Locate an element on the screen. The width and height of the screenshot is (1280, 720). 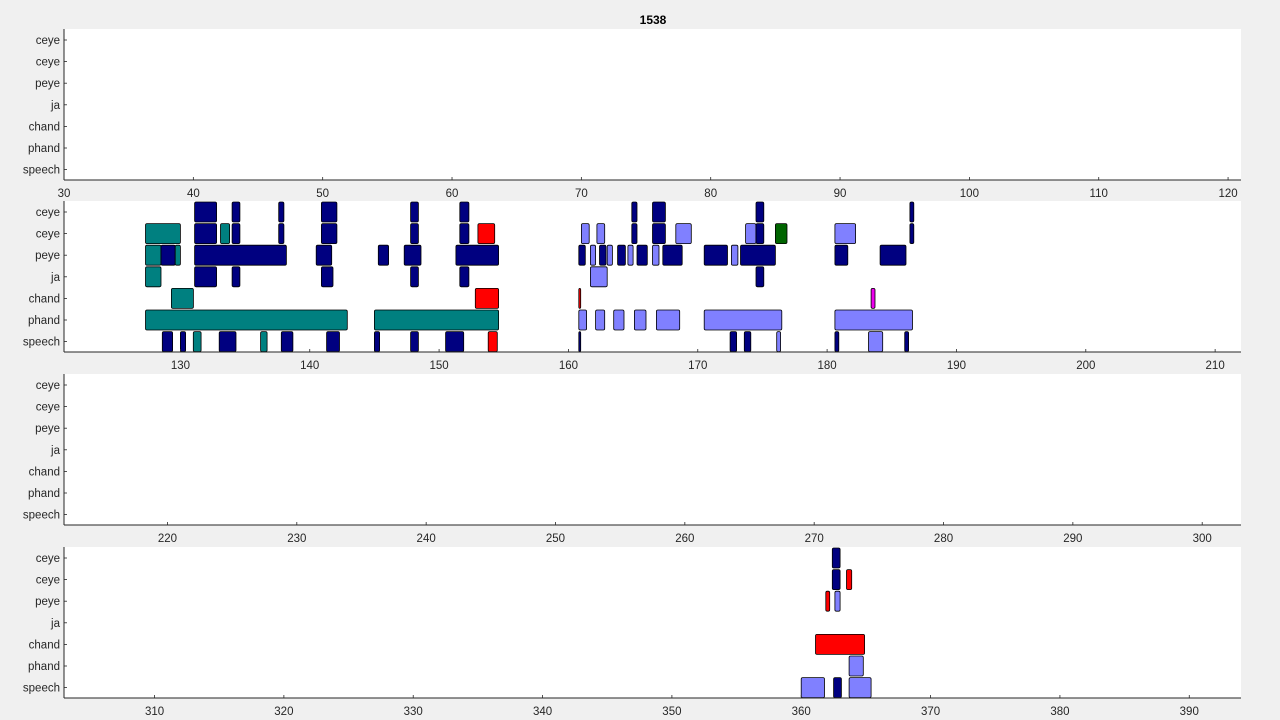
x-tick-label: 260 is located at coordinates (684, 539).